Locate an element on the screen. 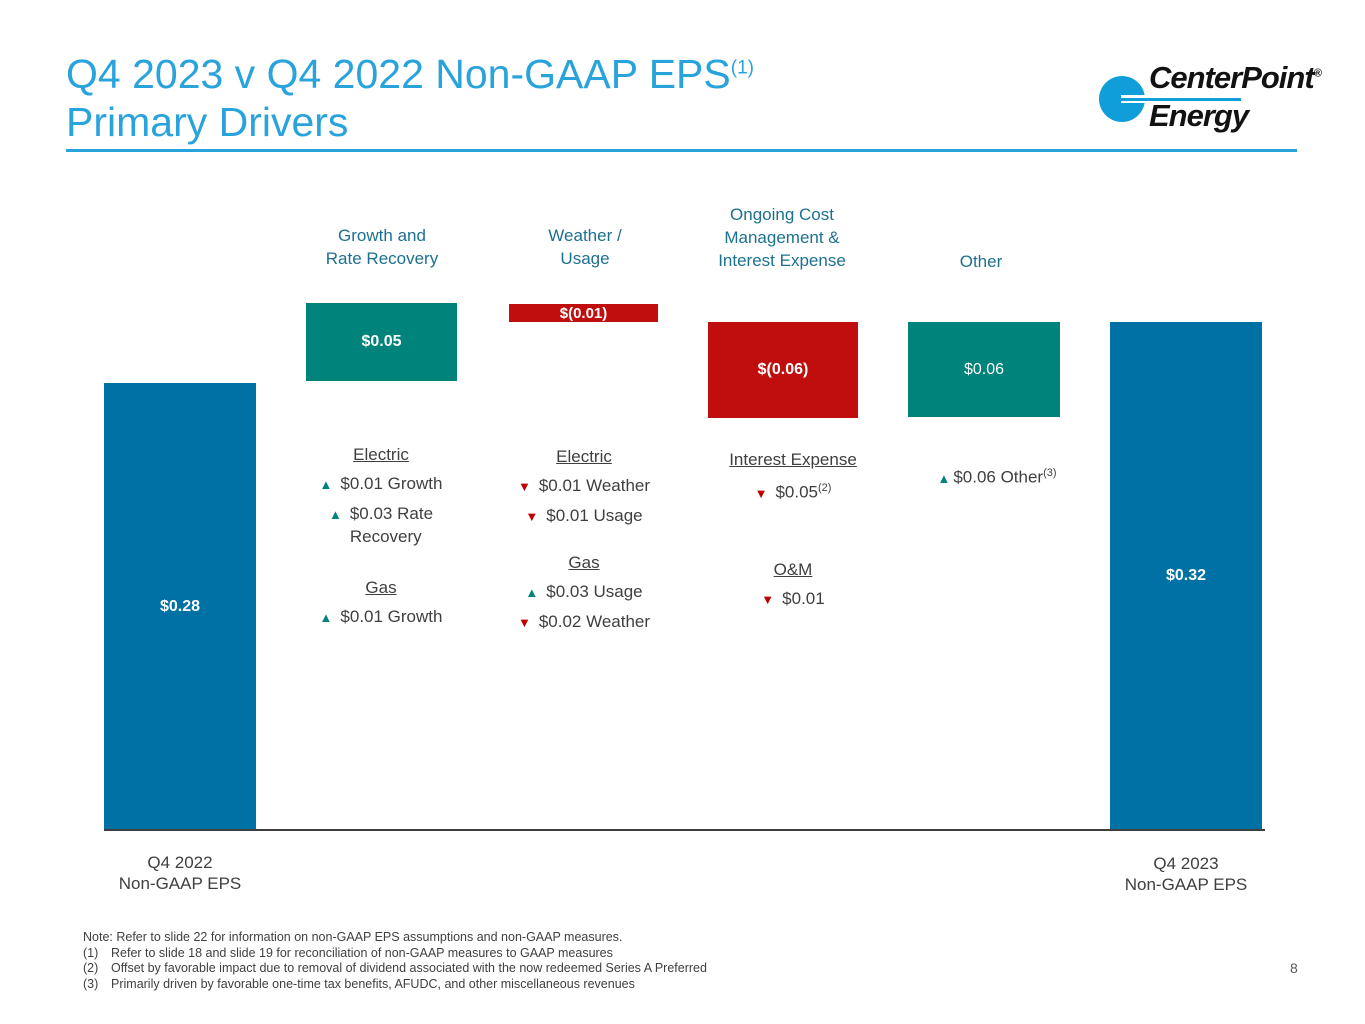 The image size is (1365, 1024). logo-word-centerpoint: CenterPoint® is located at coordinates (1235, 78).